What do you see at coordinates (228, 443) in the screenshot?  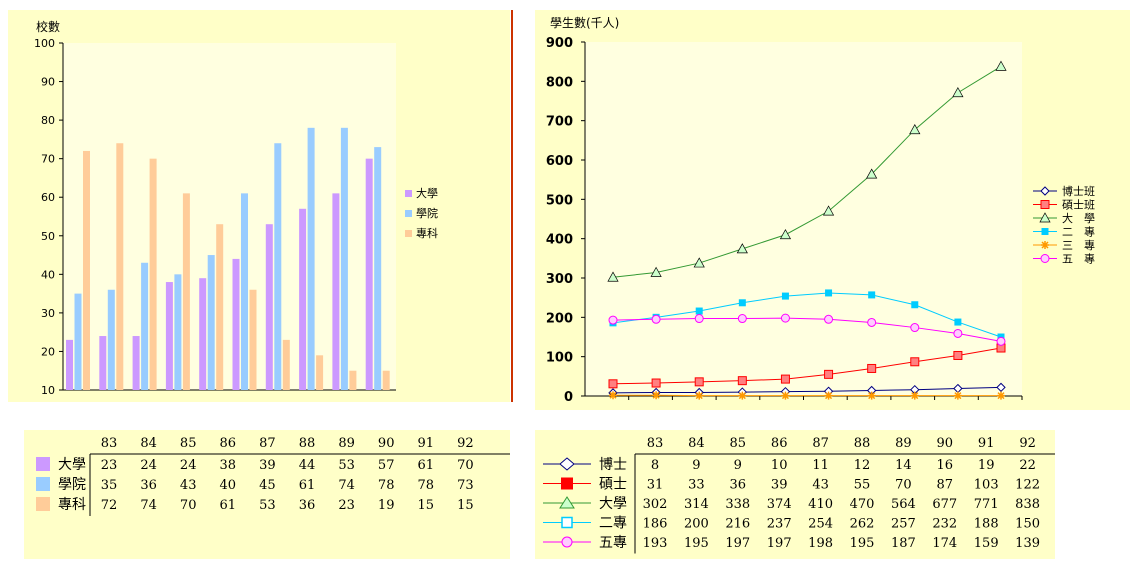 I see `column-header: 86` at bounding box center [228, 443].